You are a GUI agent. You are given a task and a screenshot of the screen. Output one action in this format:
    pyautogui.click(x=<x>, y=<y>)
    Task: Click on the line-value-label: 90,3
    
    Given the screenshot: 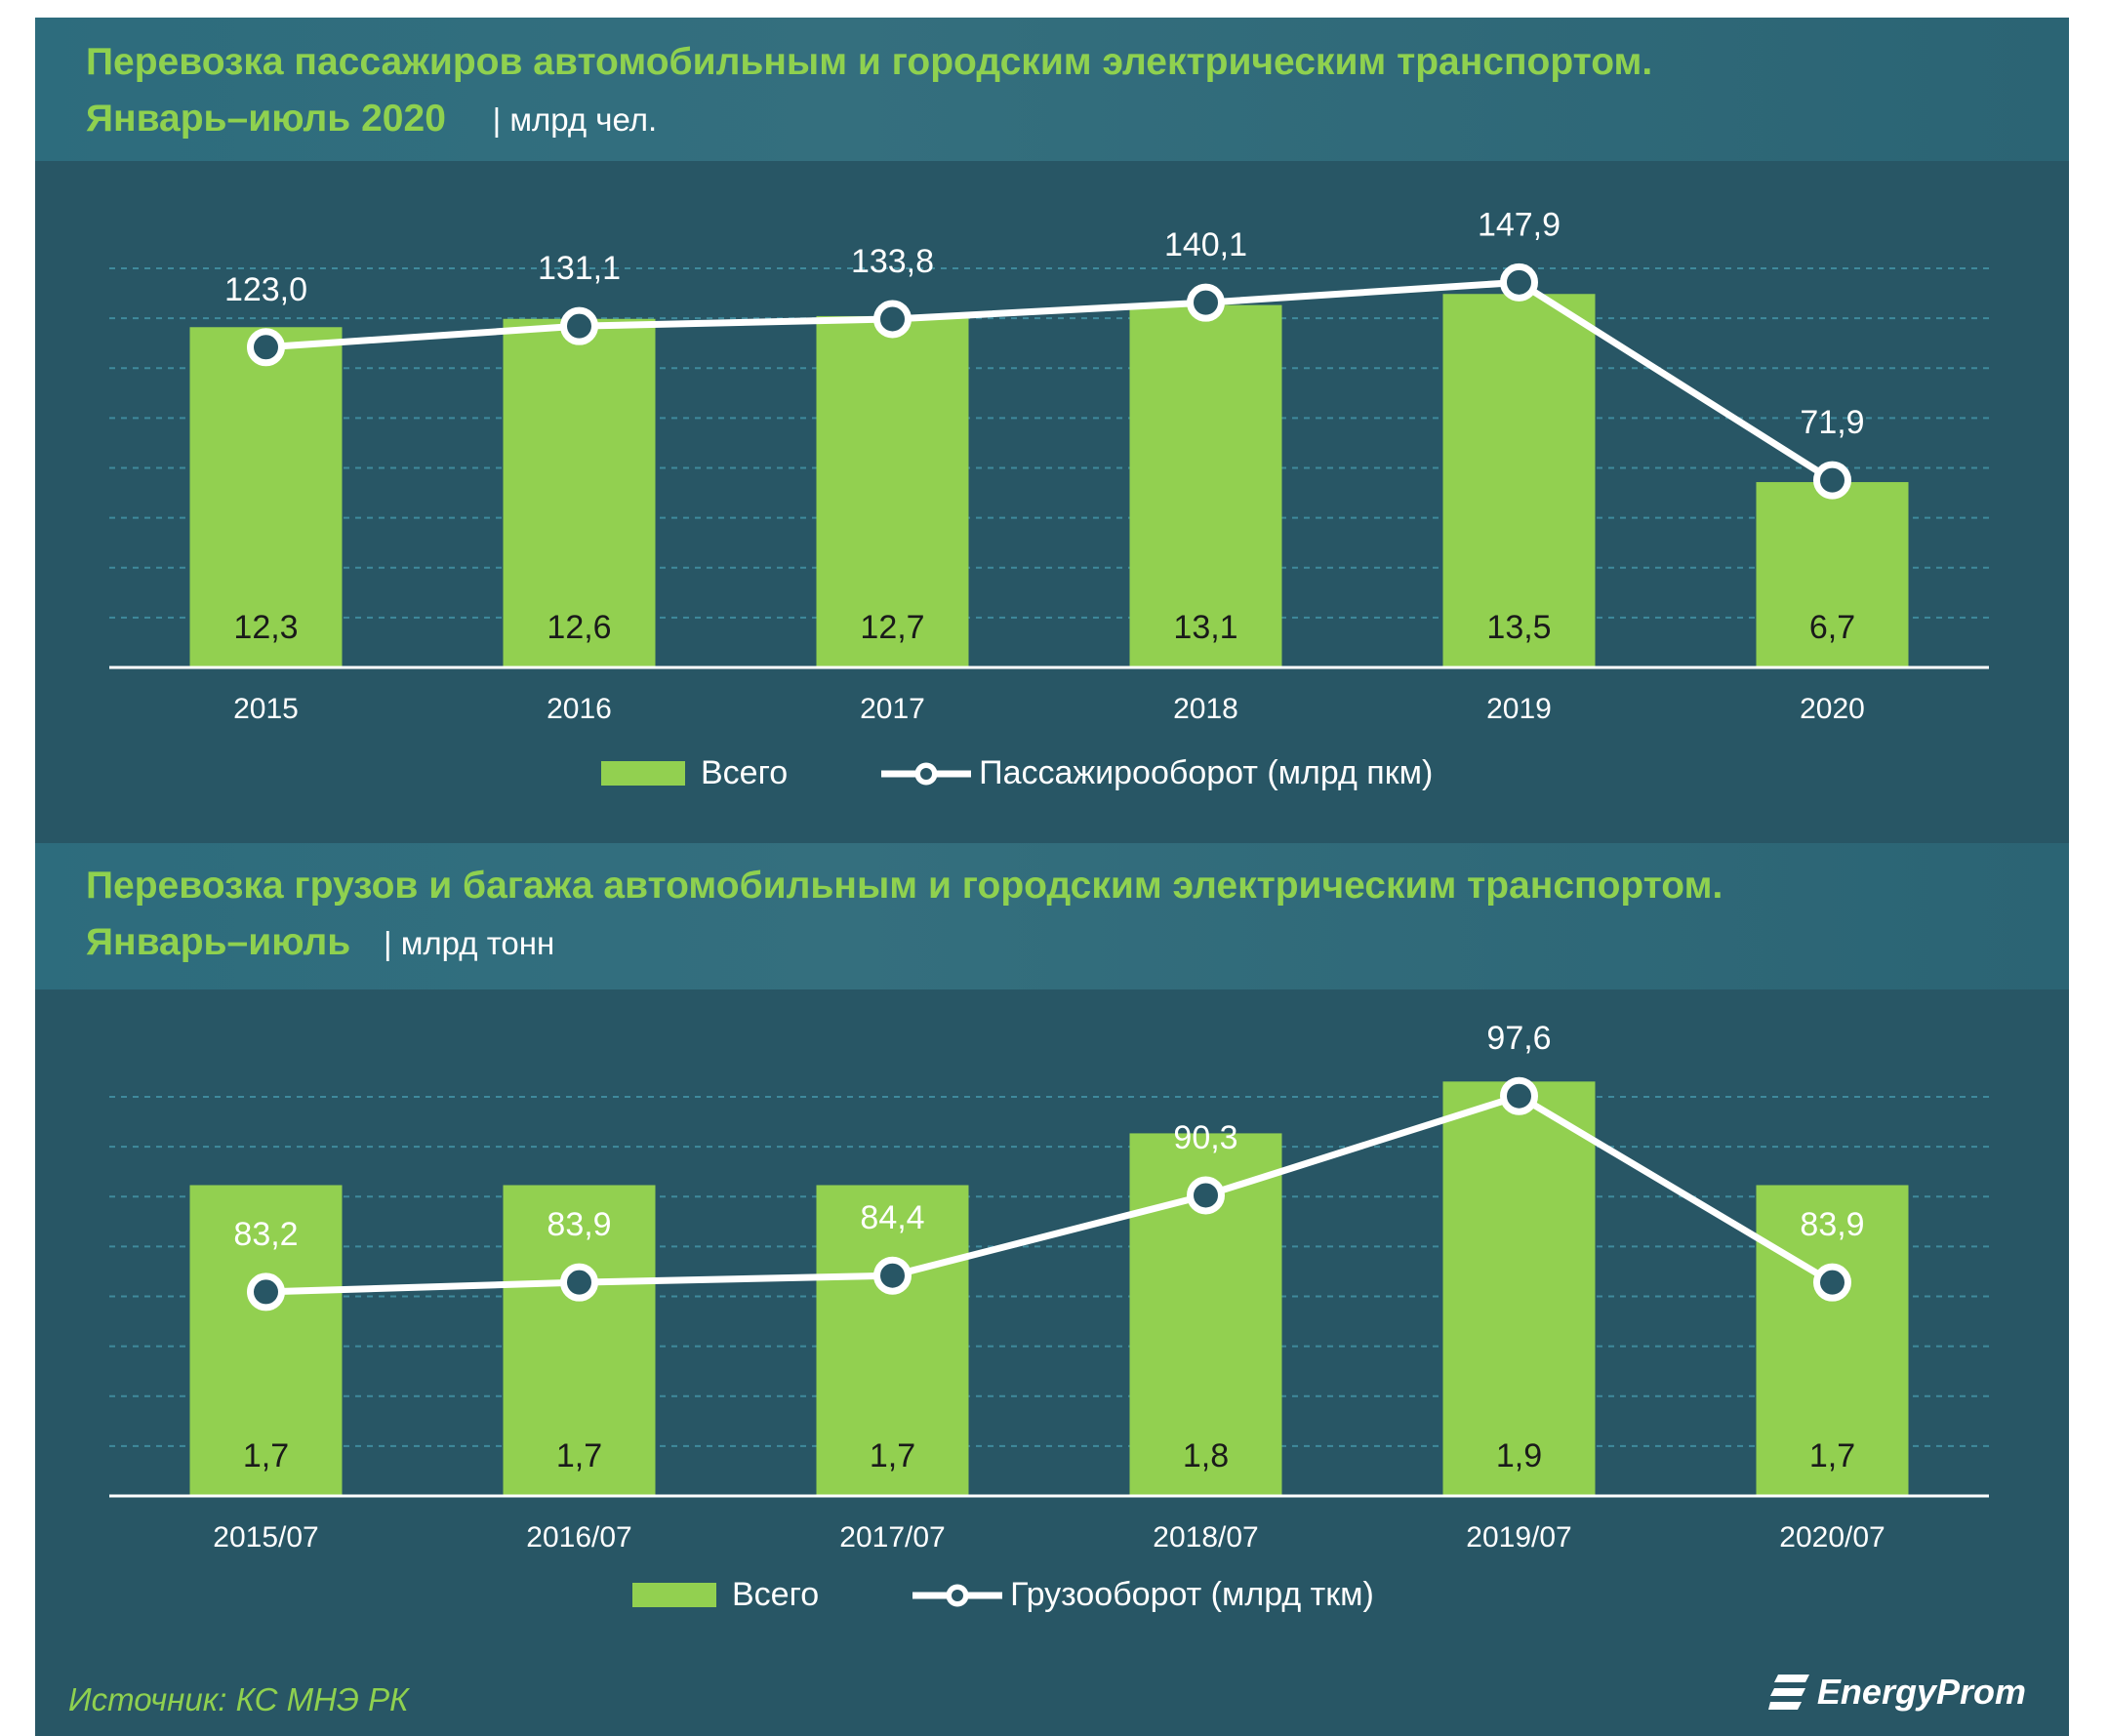 What is the action you would take?
    pyautogui.click(x=1205, y=1137)
    